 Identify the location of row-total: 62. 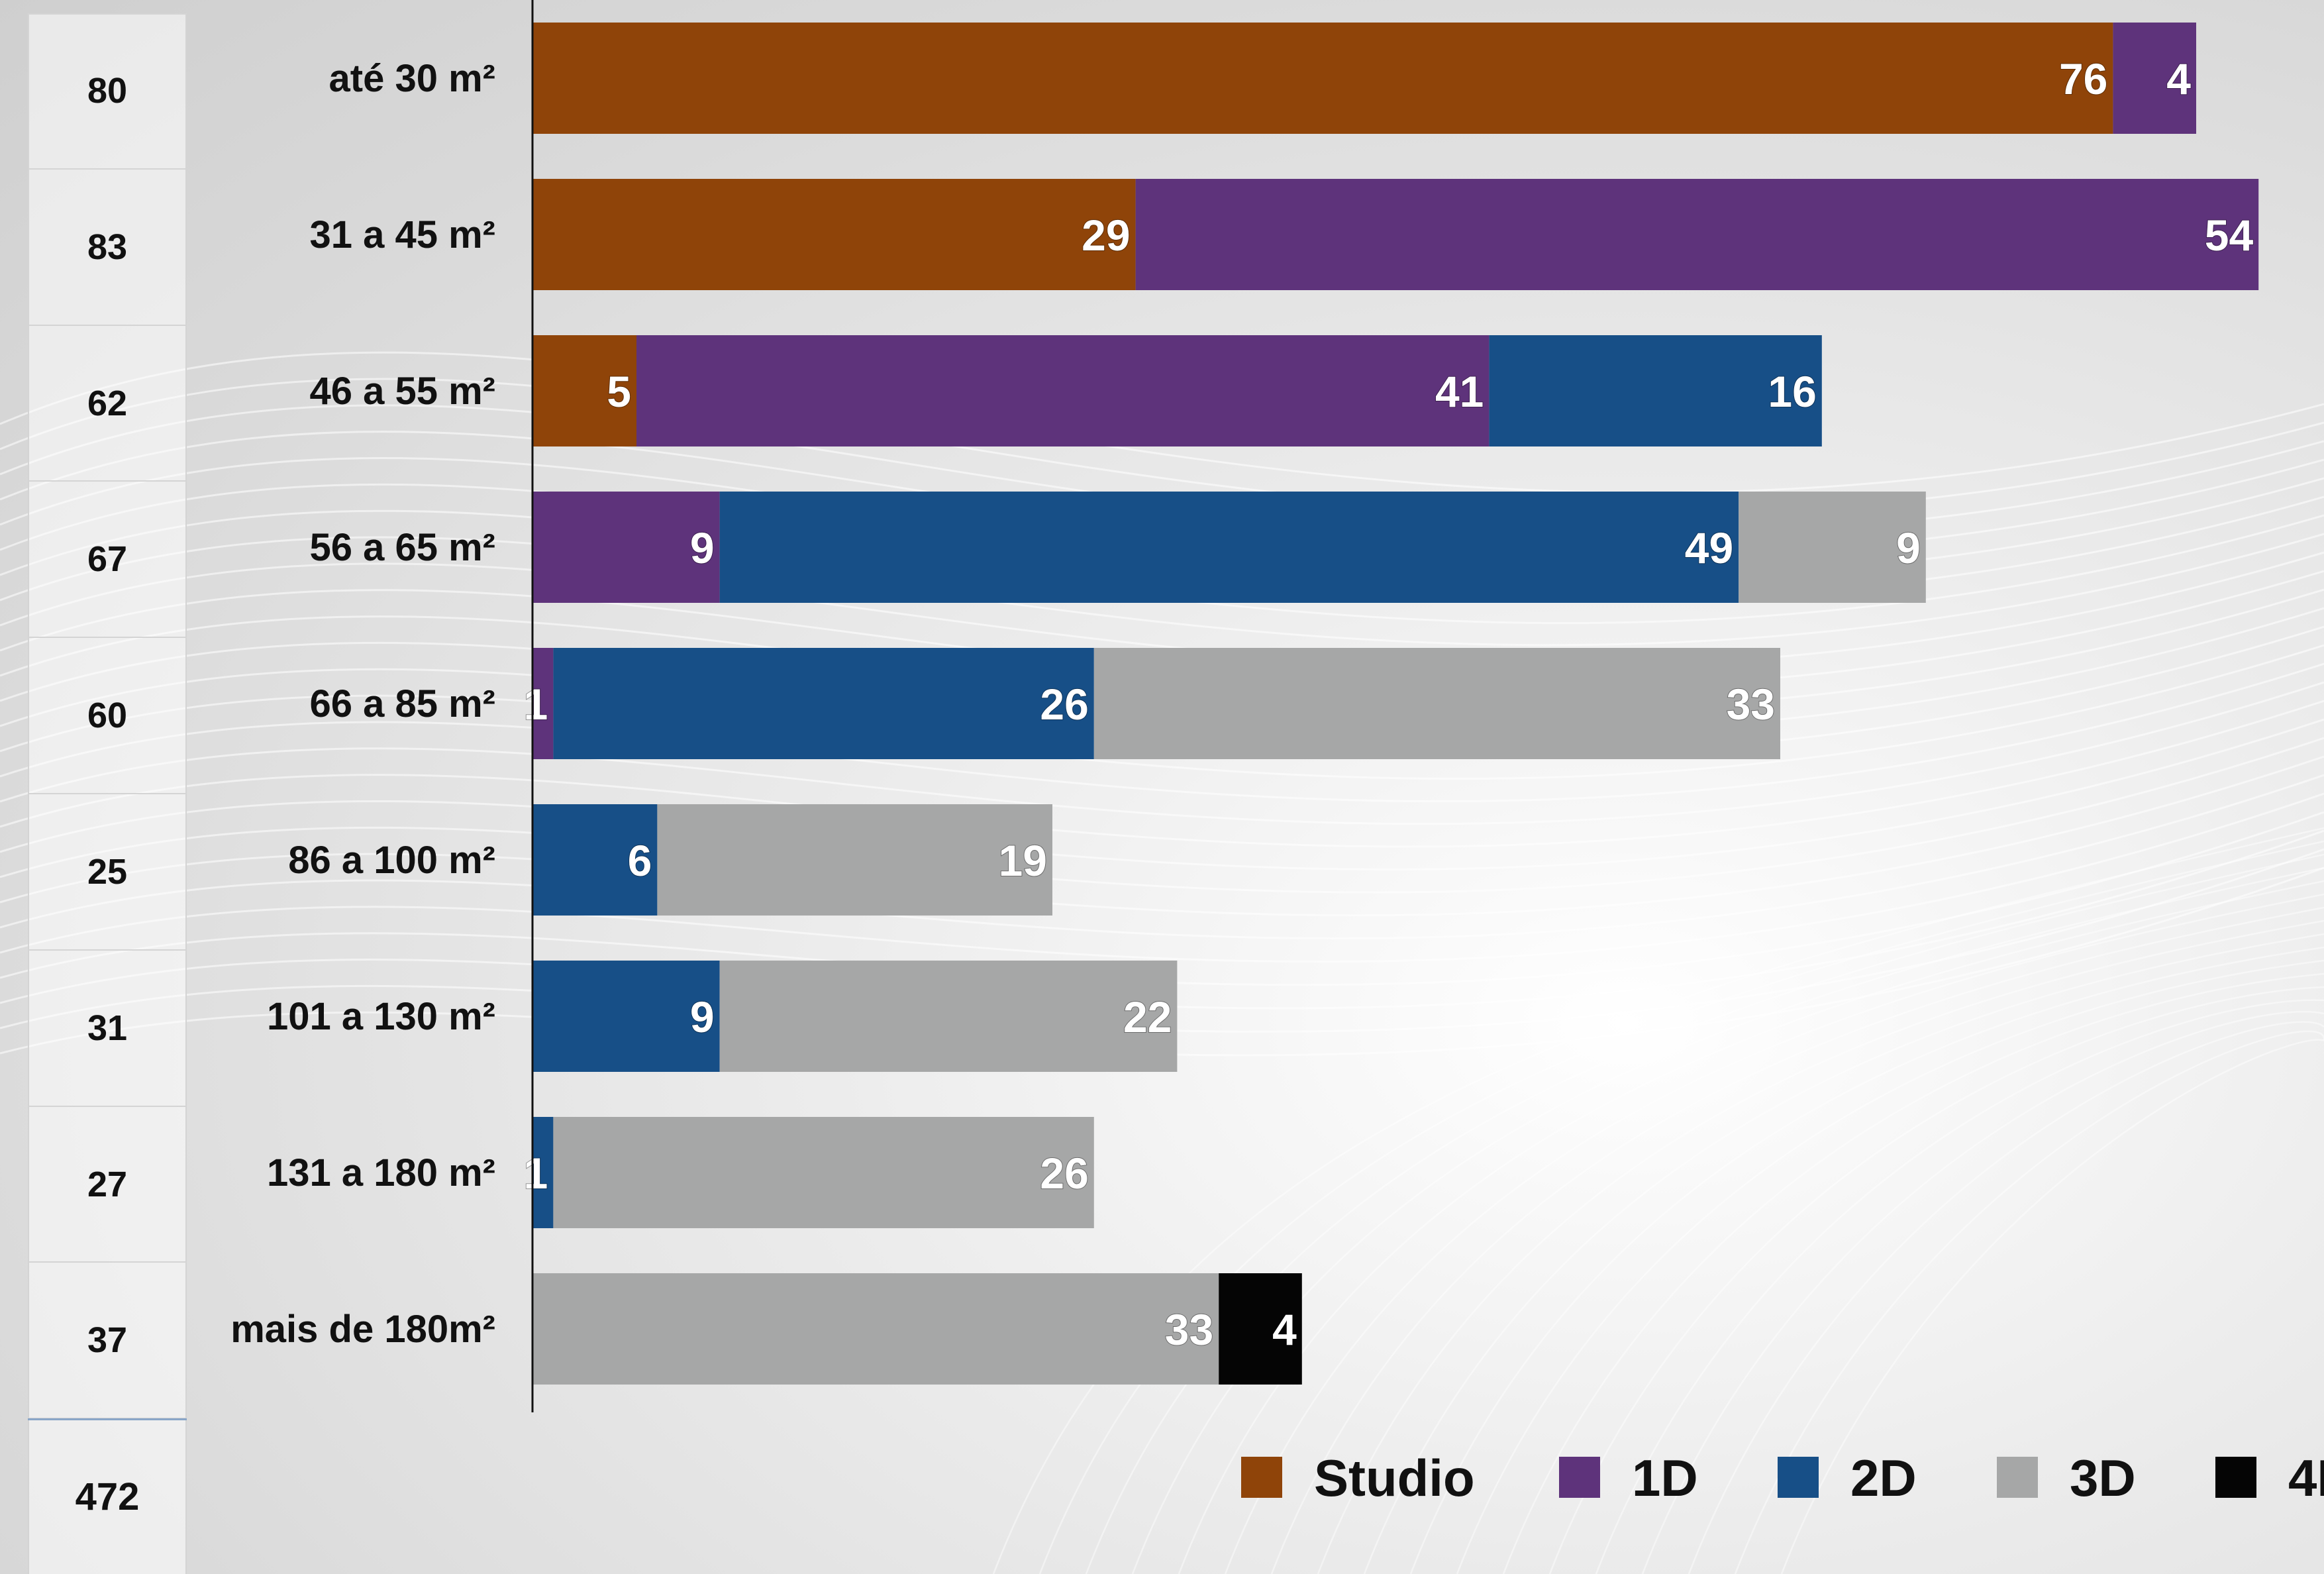
(107, 404).